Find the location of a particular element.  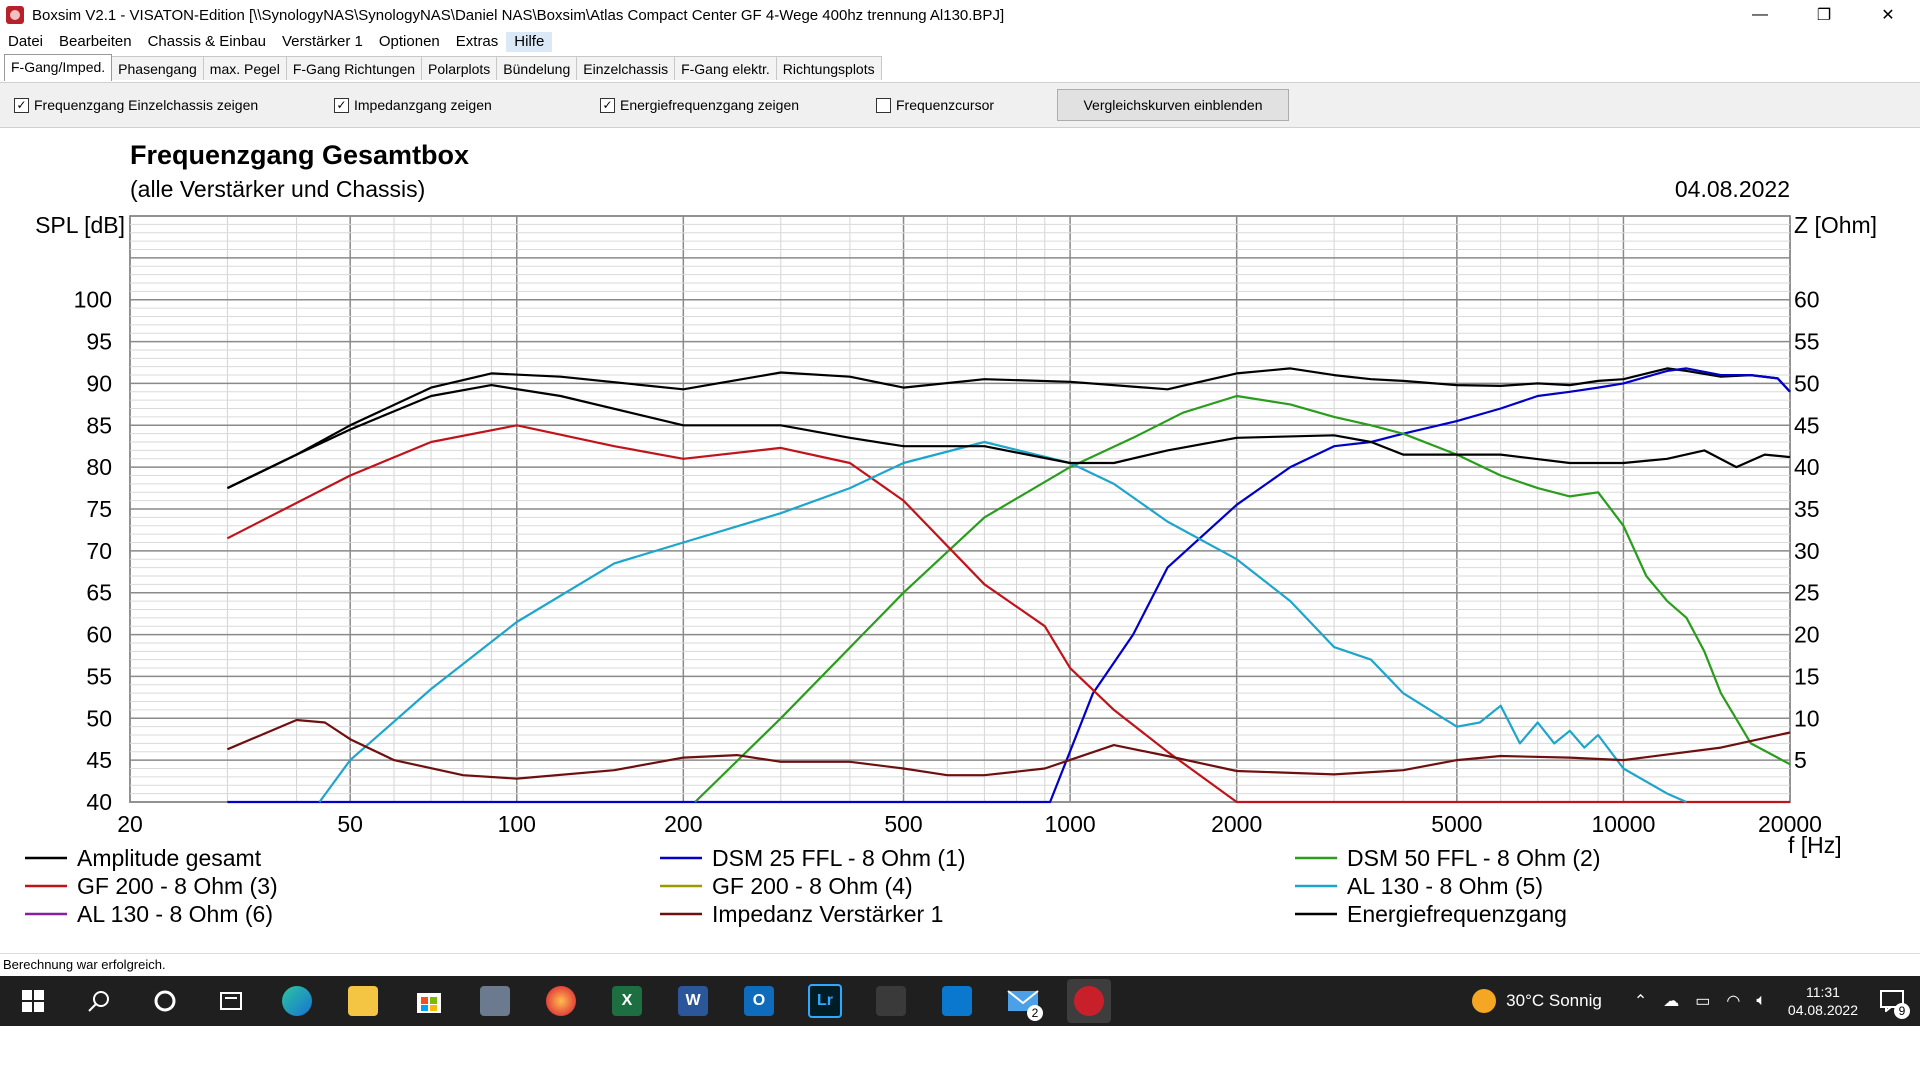

y-tick-label: 50 is located at coordinates (99, 718).